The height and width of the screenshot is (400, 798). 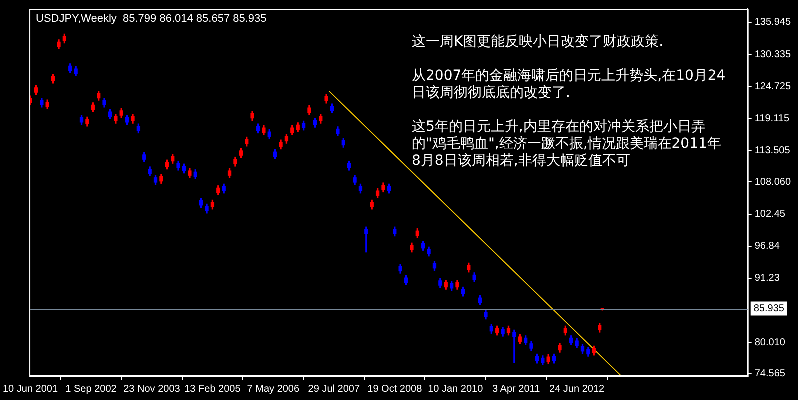 What do you see at coordinates (578, 389) in the screenshot?
I see `x-tick-label: 24 Jun 2012` at bounding box center [578, 389].